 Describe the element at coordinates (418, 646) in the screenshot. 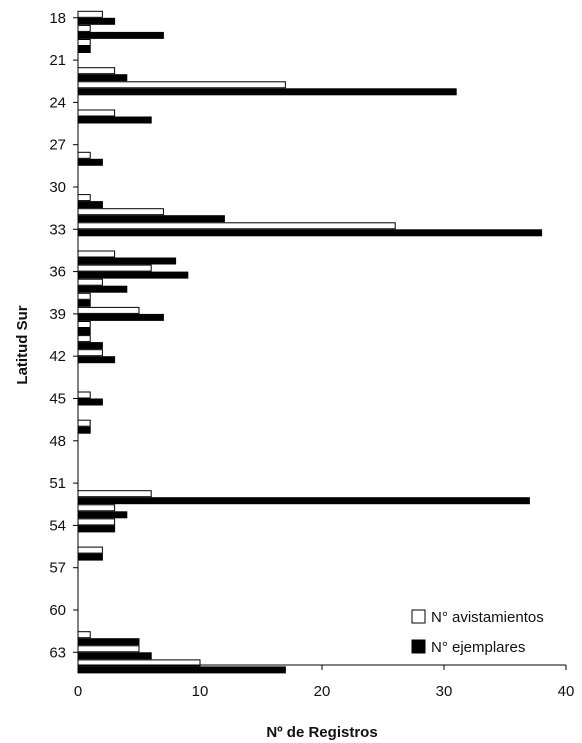

I see `legend-swatch-ejemplares` at that location.